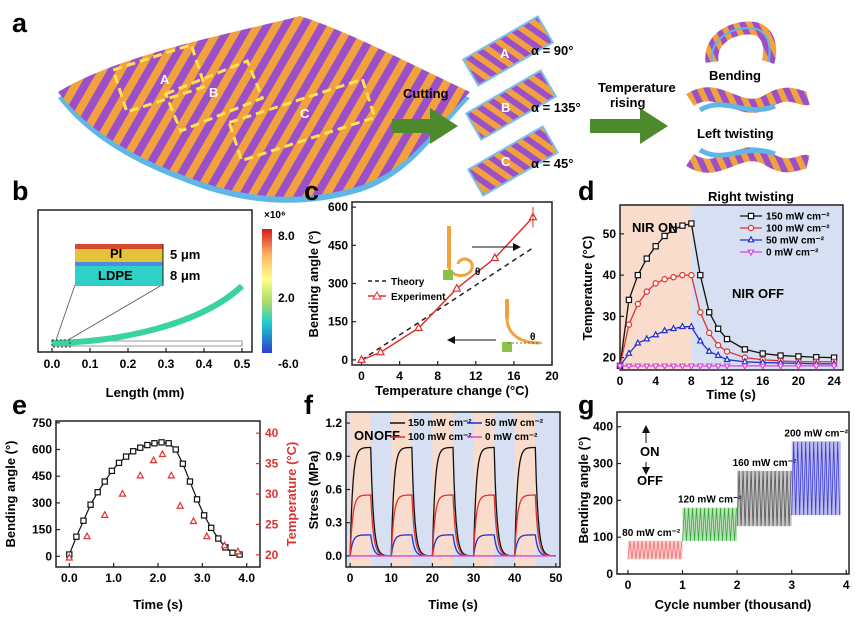 The width and height of the screenshot is (865, 621). Describe the element at coordinates (514, 423) in the screenshot. I see `f-legend-label: 50 mW cm⁻²` at that location.